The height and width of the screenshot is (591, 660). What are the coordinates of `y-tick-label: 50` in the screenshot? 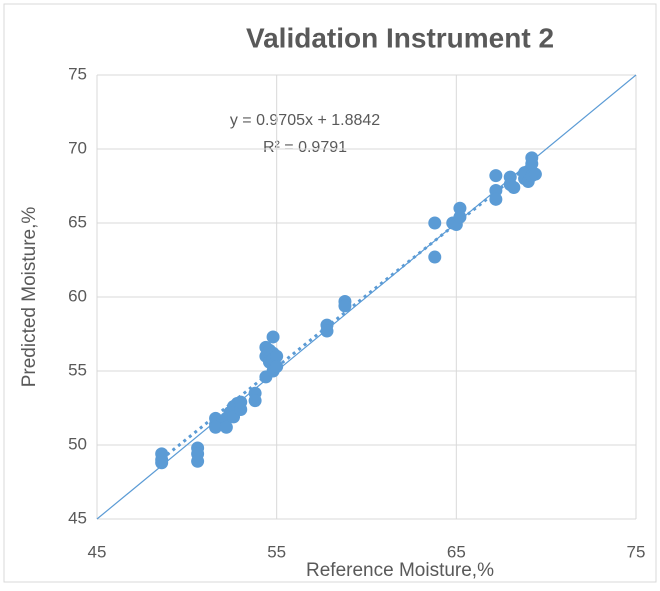 It's located at (77, 443).